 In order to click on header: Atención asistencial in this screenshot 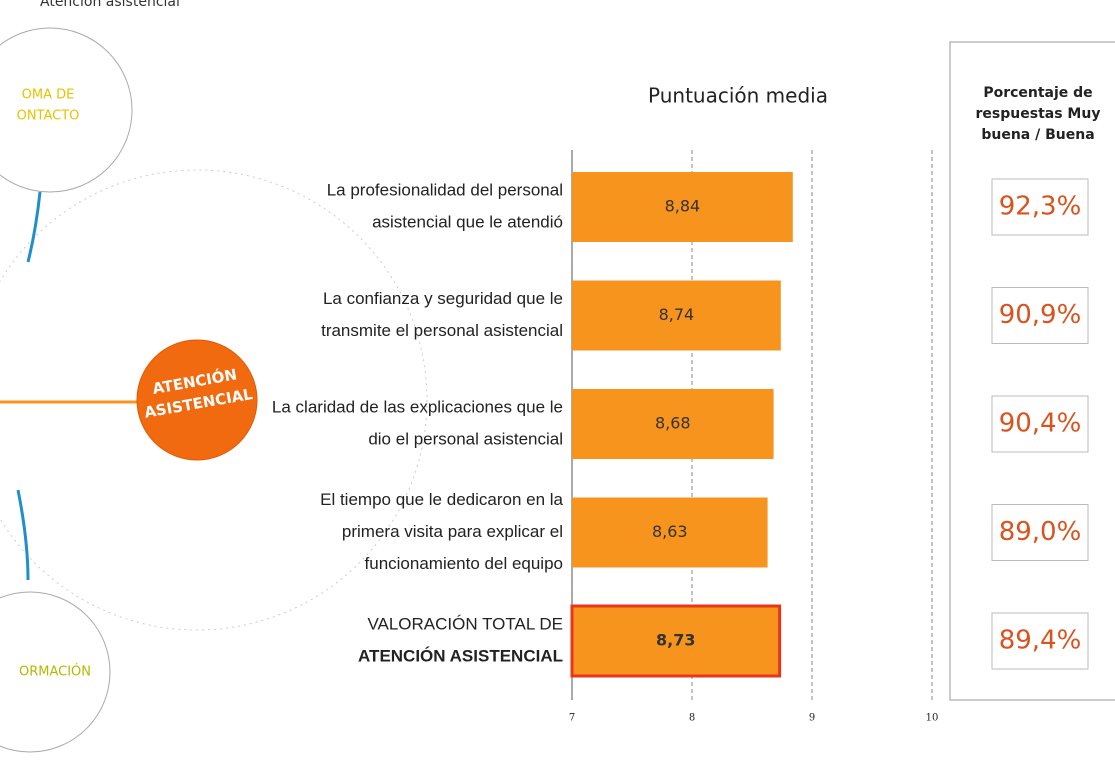, I will do `click(110, 5)`.